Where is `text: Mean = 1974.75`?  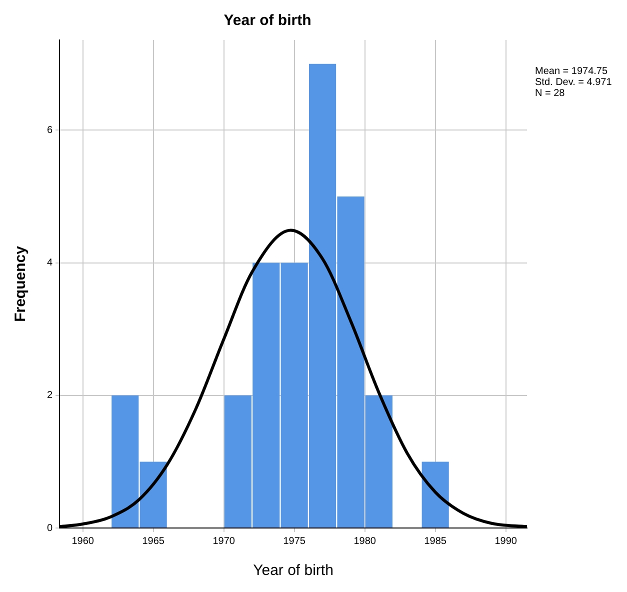
text: Mean = 1974.75 is located at coordinates (571, 71).